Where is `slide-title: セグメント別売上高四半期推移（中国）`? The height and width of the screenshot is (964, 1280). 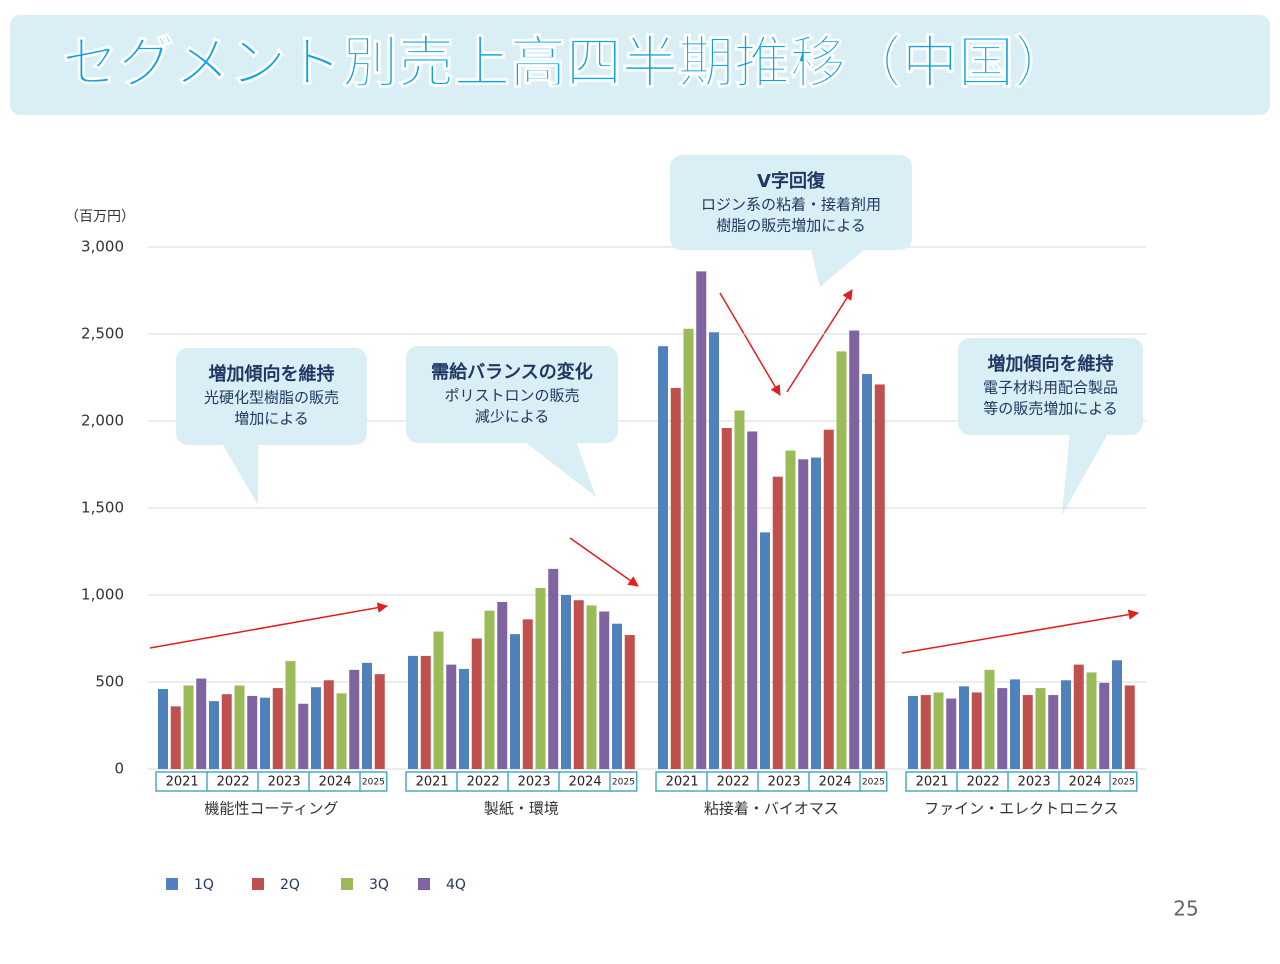
slide-title: セグメント別売上高四半期推移（中国） is located at coordinates (566, 63).